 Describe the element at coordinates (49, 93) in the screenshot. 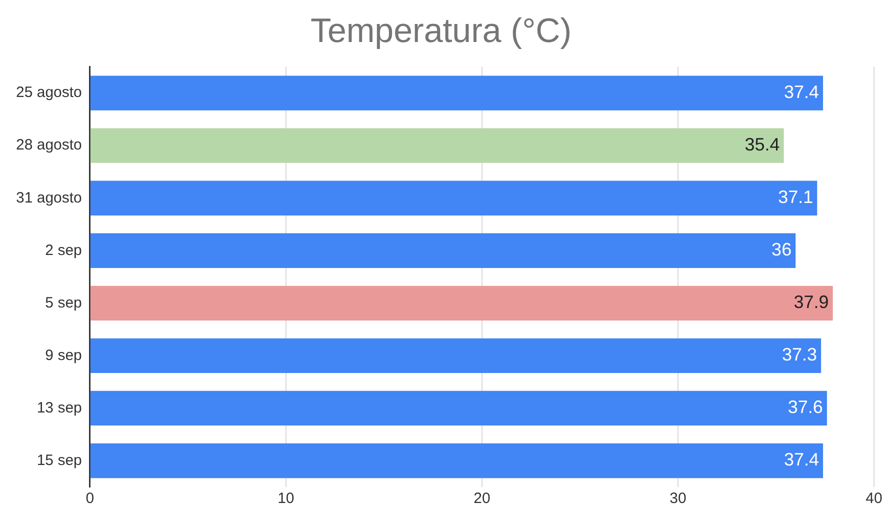

I see `y-tick-label: 25 agosto` at that location.